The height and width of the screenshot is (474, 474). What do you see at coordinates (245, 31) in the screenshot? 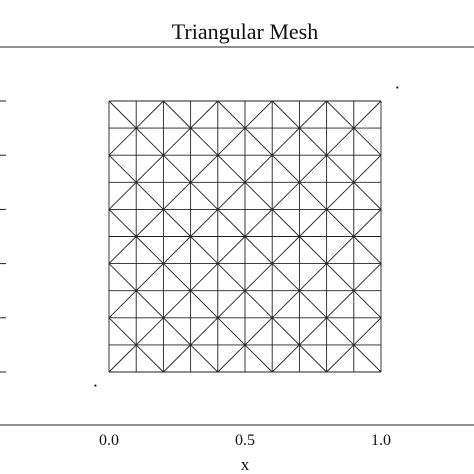
I see `chart-title: Triangular Mesh` at bounding box center [245, 31].